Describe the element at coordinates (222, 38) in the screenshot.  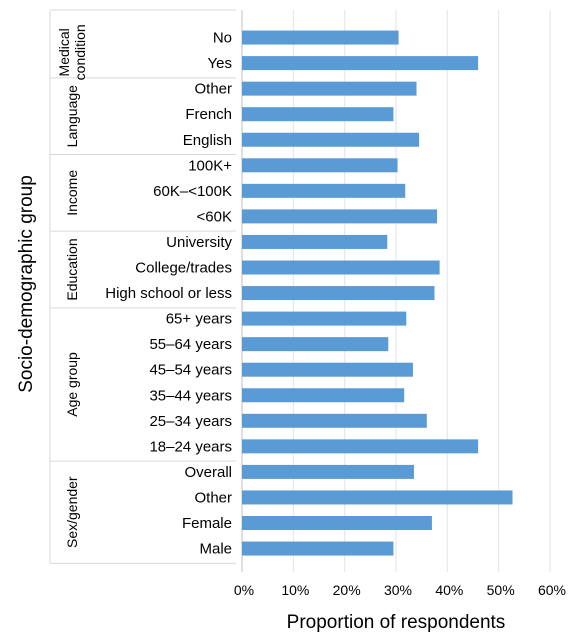
I see `category-label: No` at that location.